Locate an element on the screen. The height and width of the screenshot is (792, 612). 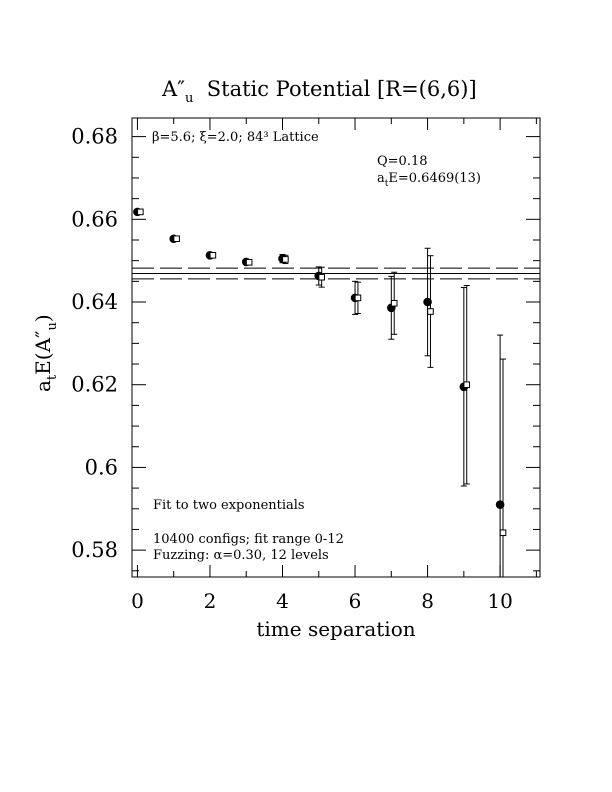
x-tick-label: 6 is located at coordinates (355, 601).